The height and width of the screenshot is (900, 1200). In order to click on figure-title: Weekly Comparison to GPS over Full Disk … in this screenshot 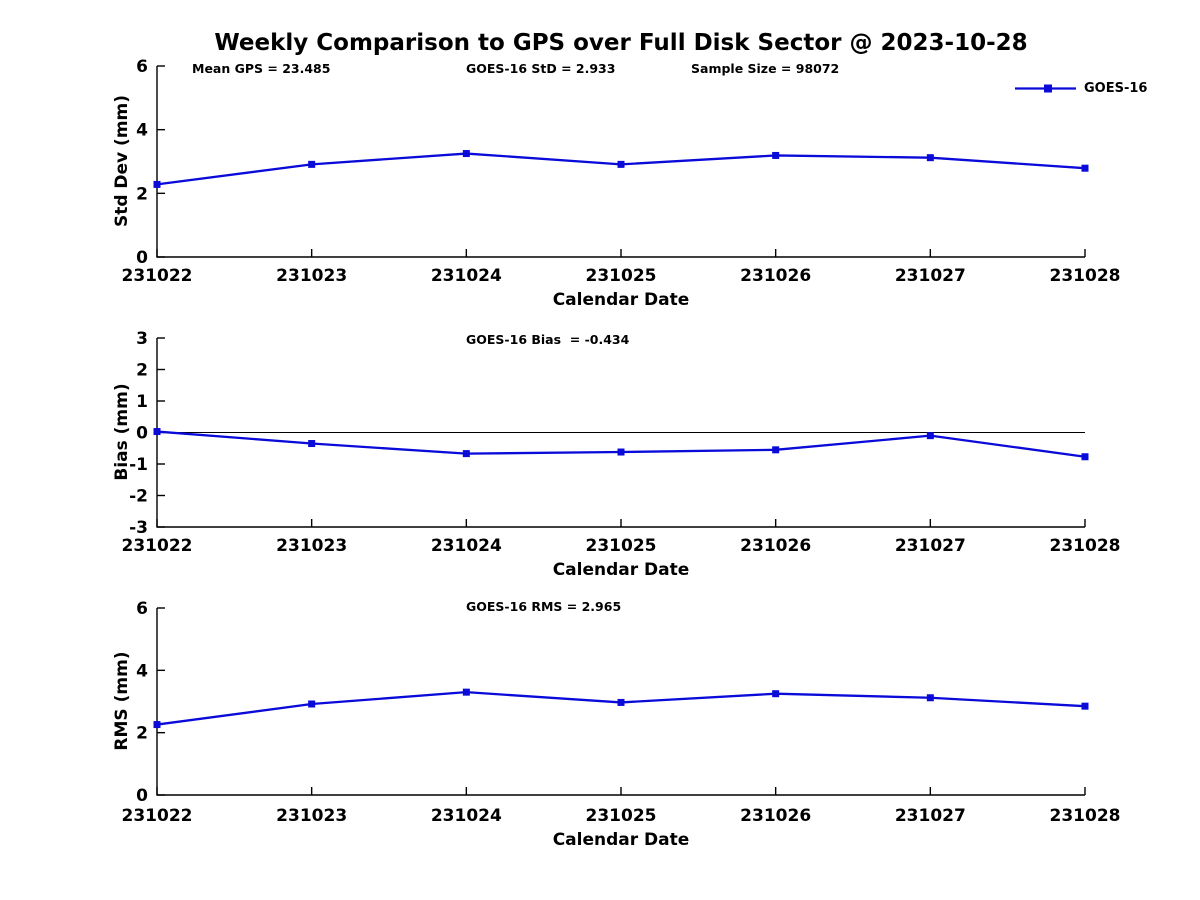, I will do `click(621, 43)`.